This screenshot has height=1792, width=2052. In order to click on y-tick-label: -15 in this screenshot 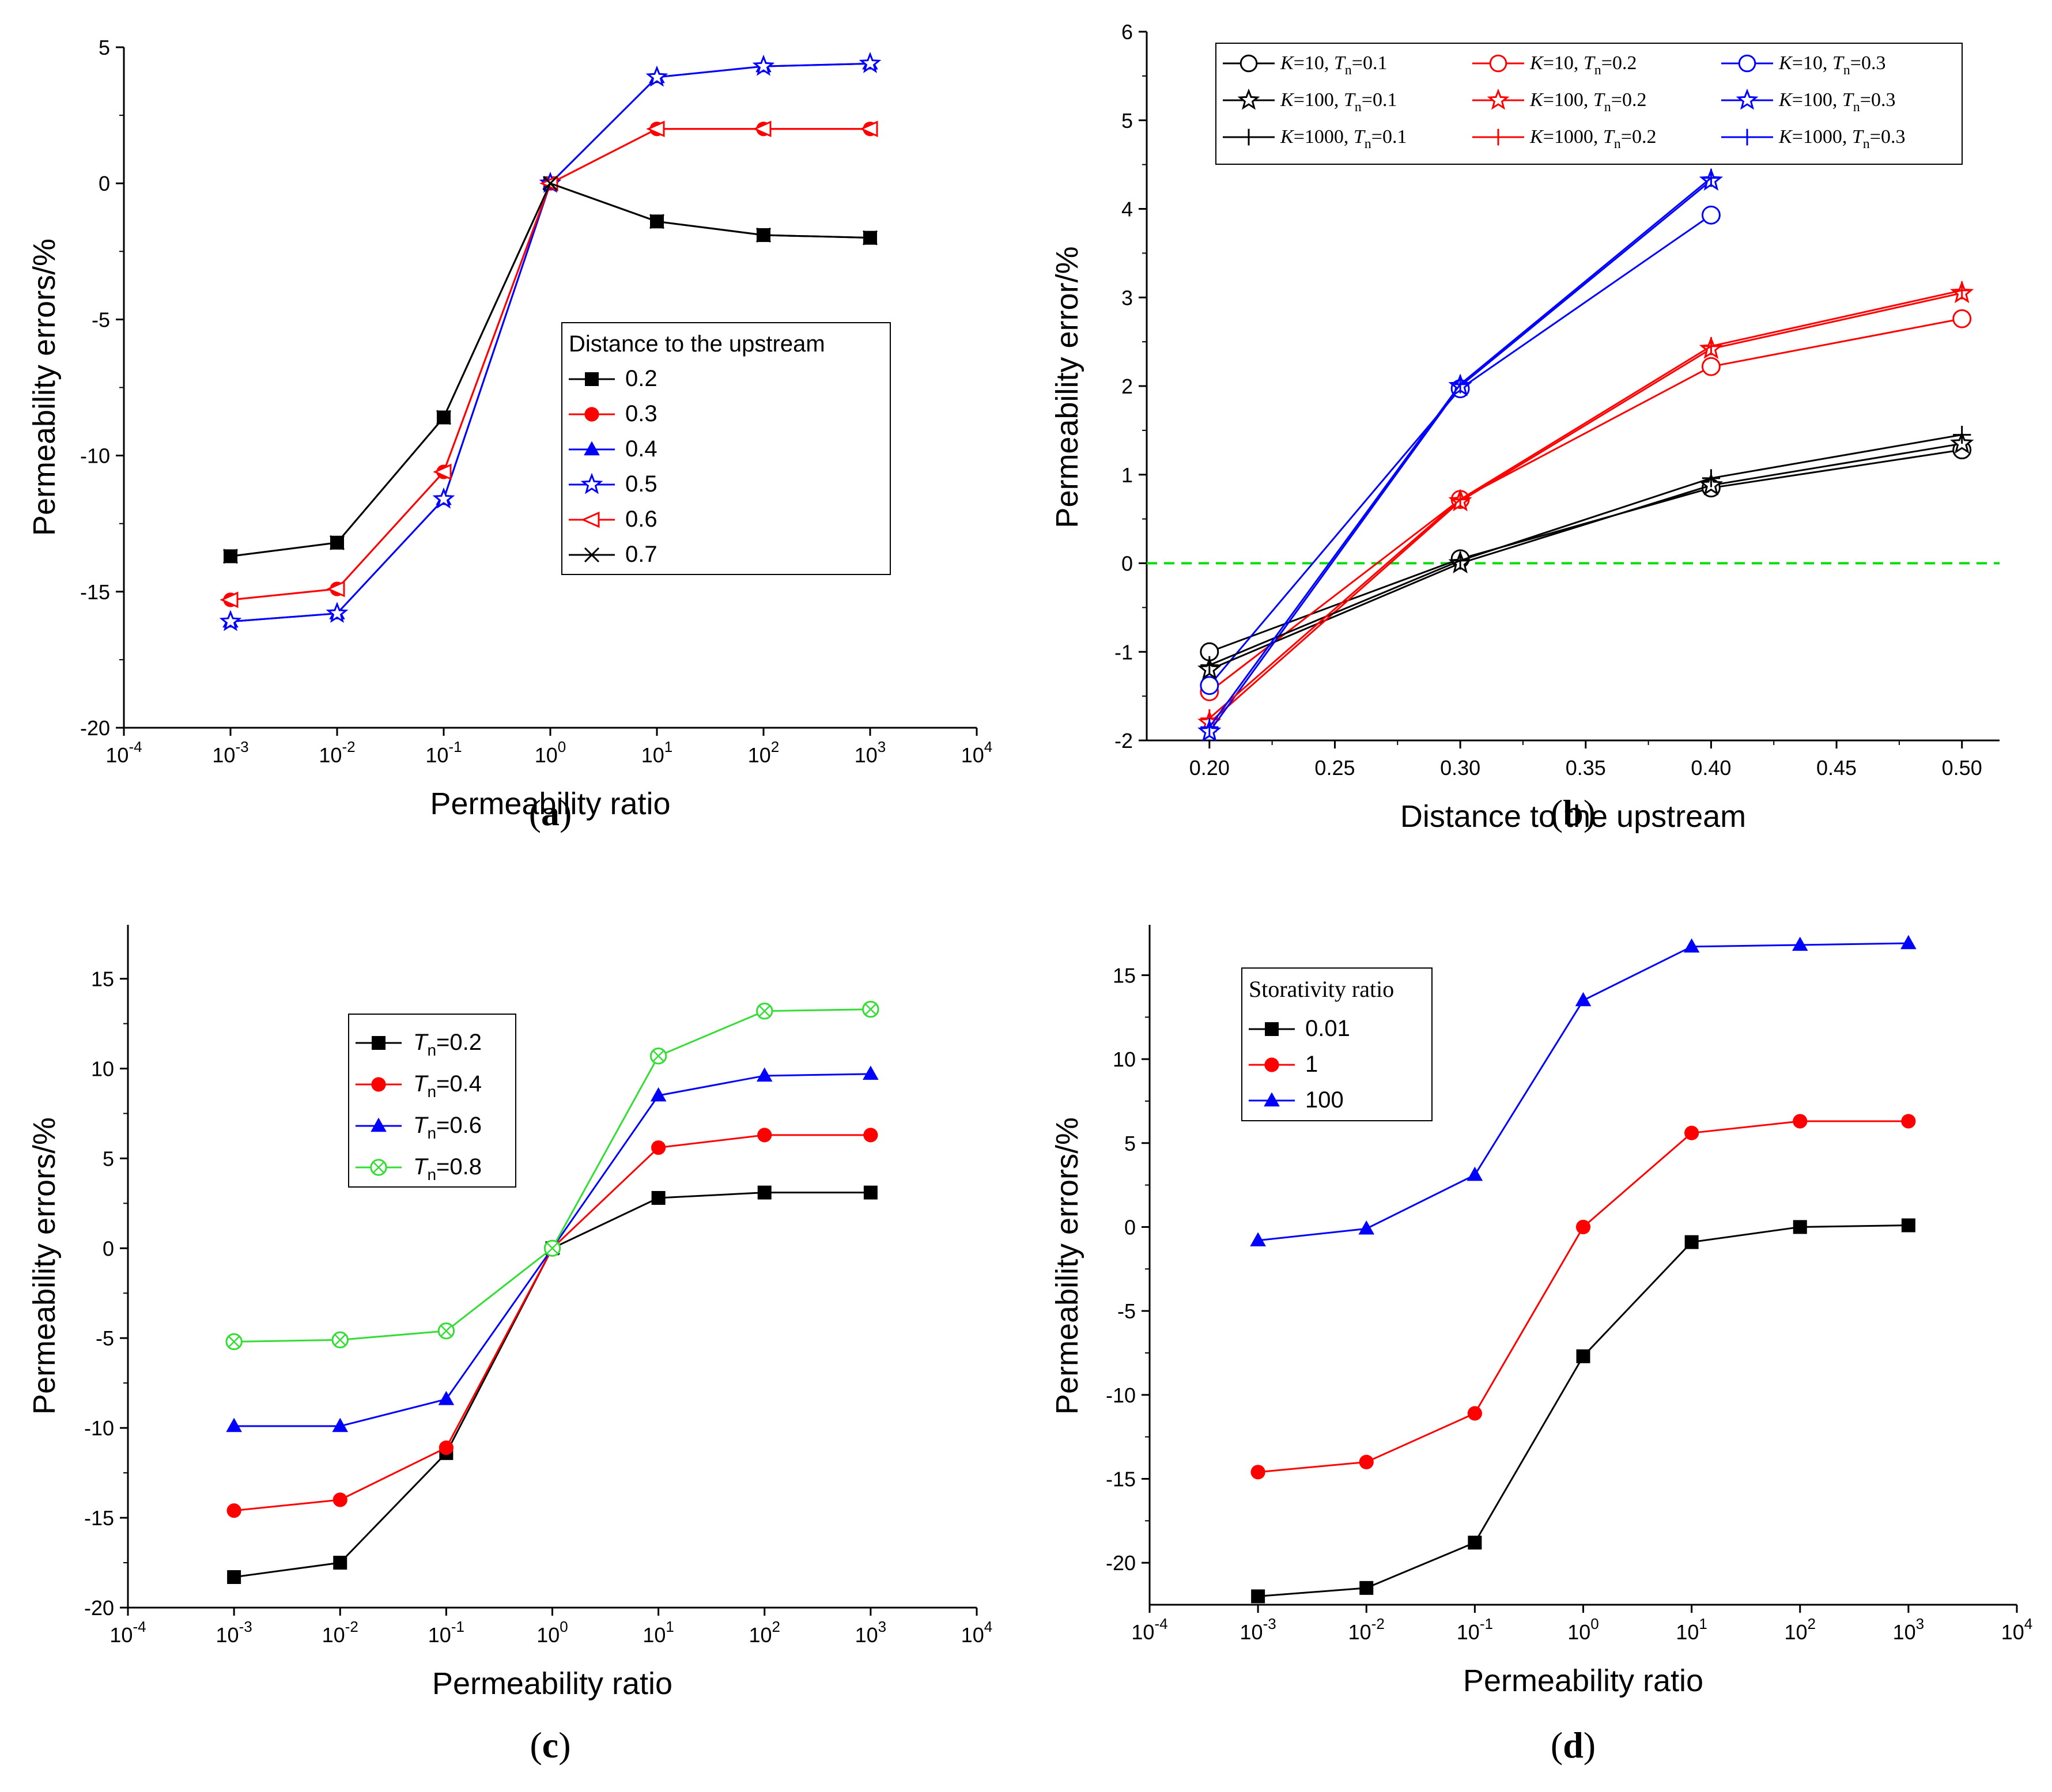, I will do `click(1121, 1479)`.